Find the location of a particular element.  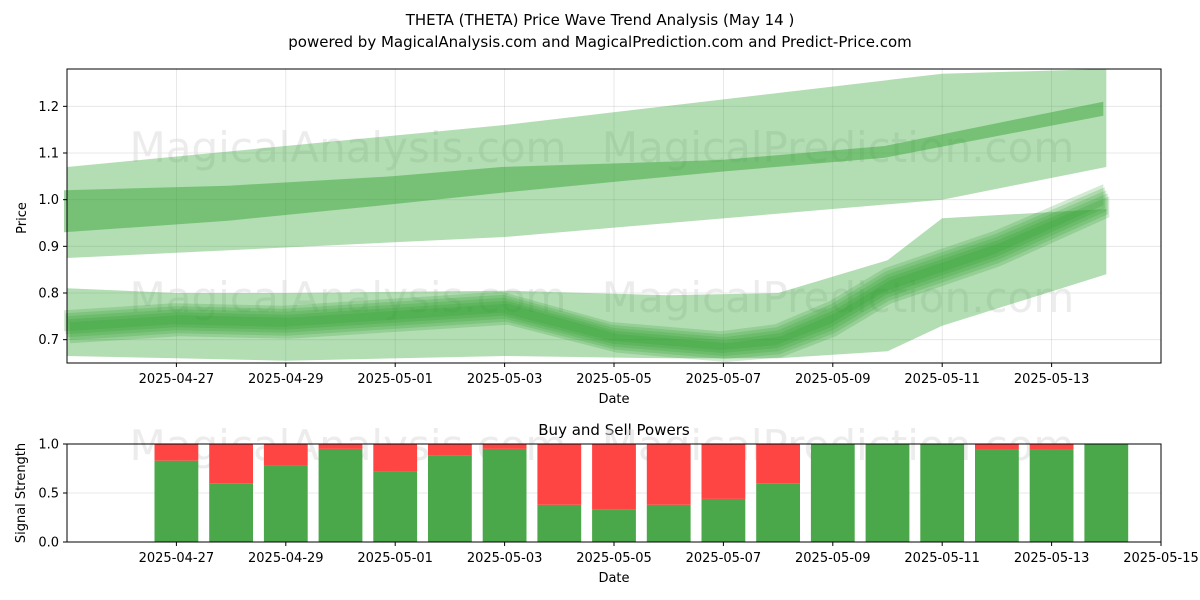

signal-y-tick-label: 1.0 is located at coordinates (48, 445).